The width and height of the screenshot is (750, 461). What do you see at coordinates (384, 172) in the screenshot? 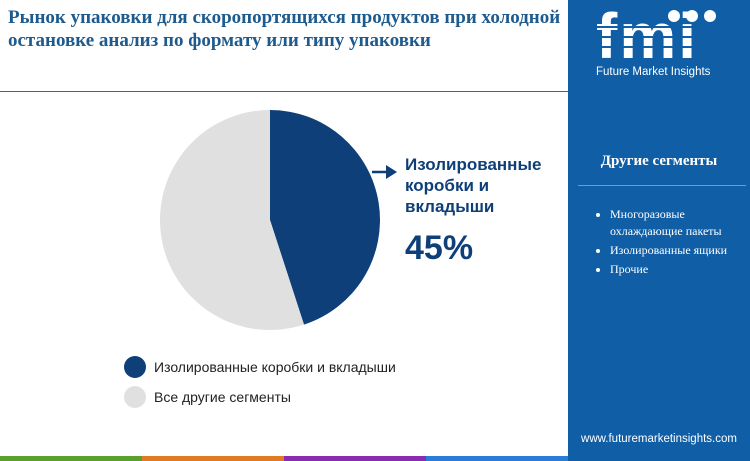
I see `callout-arrow-icon` at bounding box center [384, 172].